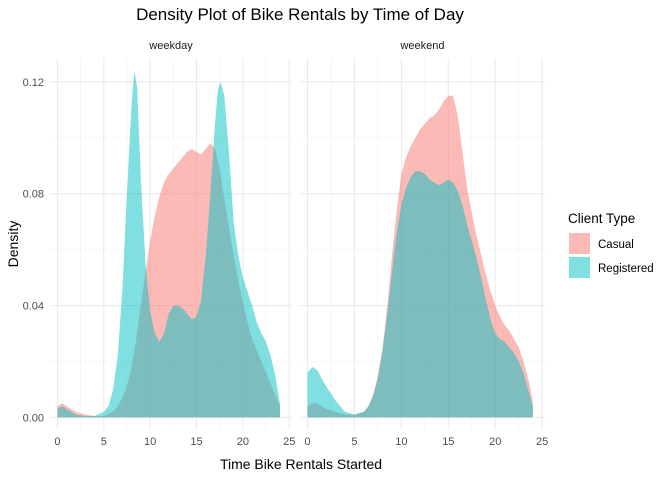  Describe the element at coordinates (33, 307) in the screenshot. I see `y-tick-label: 0.04` at that location.